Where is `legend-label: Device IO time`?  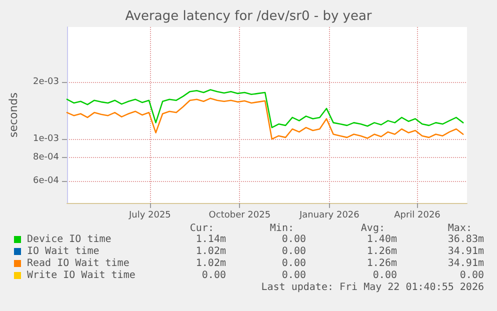 legend-label: Device IO time is located at coordinates (69, 239).